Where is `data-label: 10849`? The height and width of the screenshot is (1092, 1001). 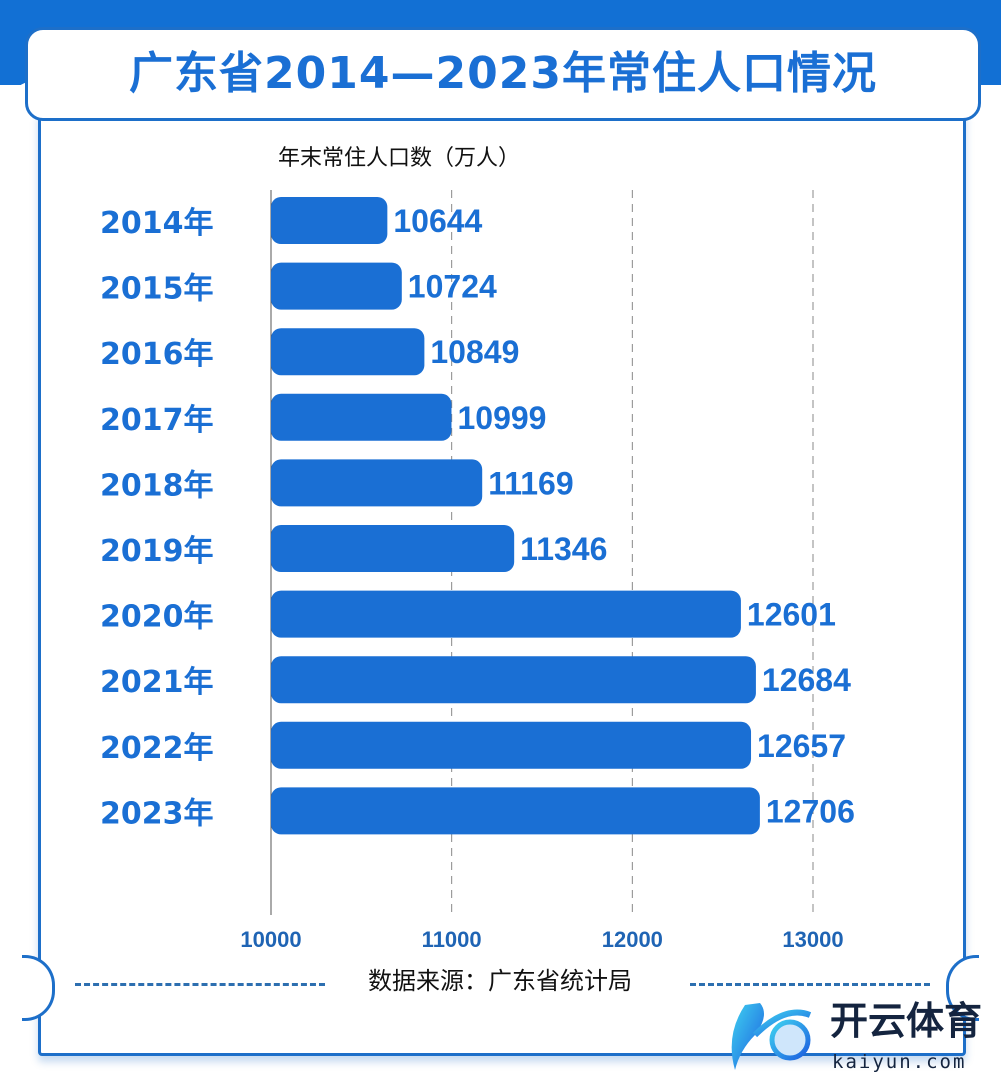
data-label: 10849 is located at coordinates (474, 352).